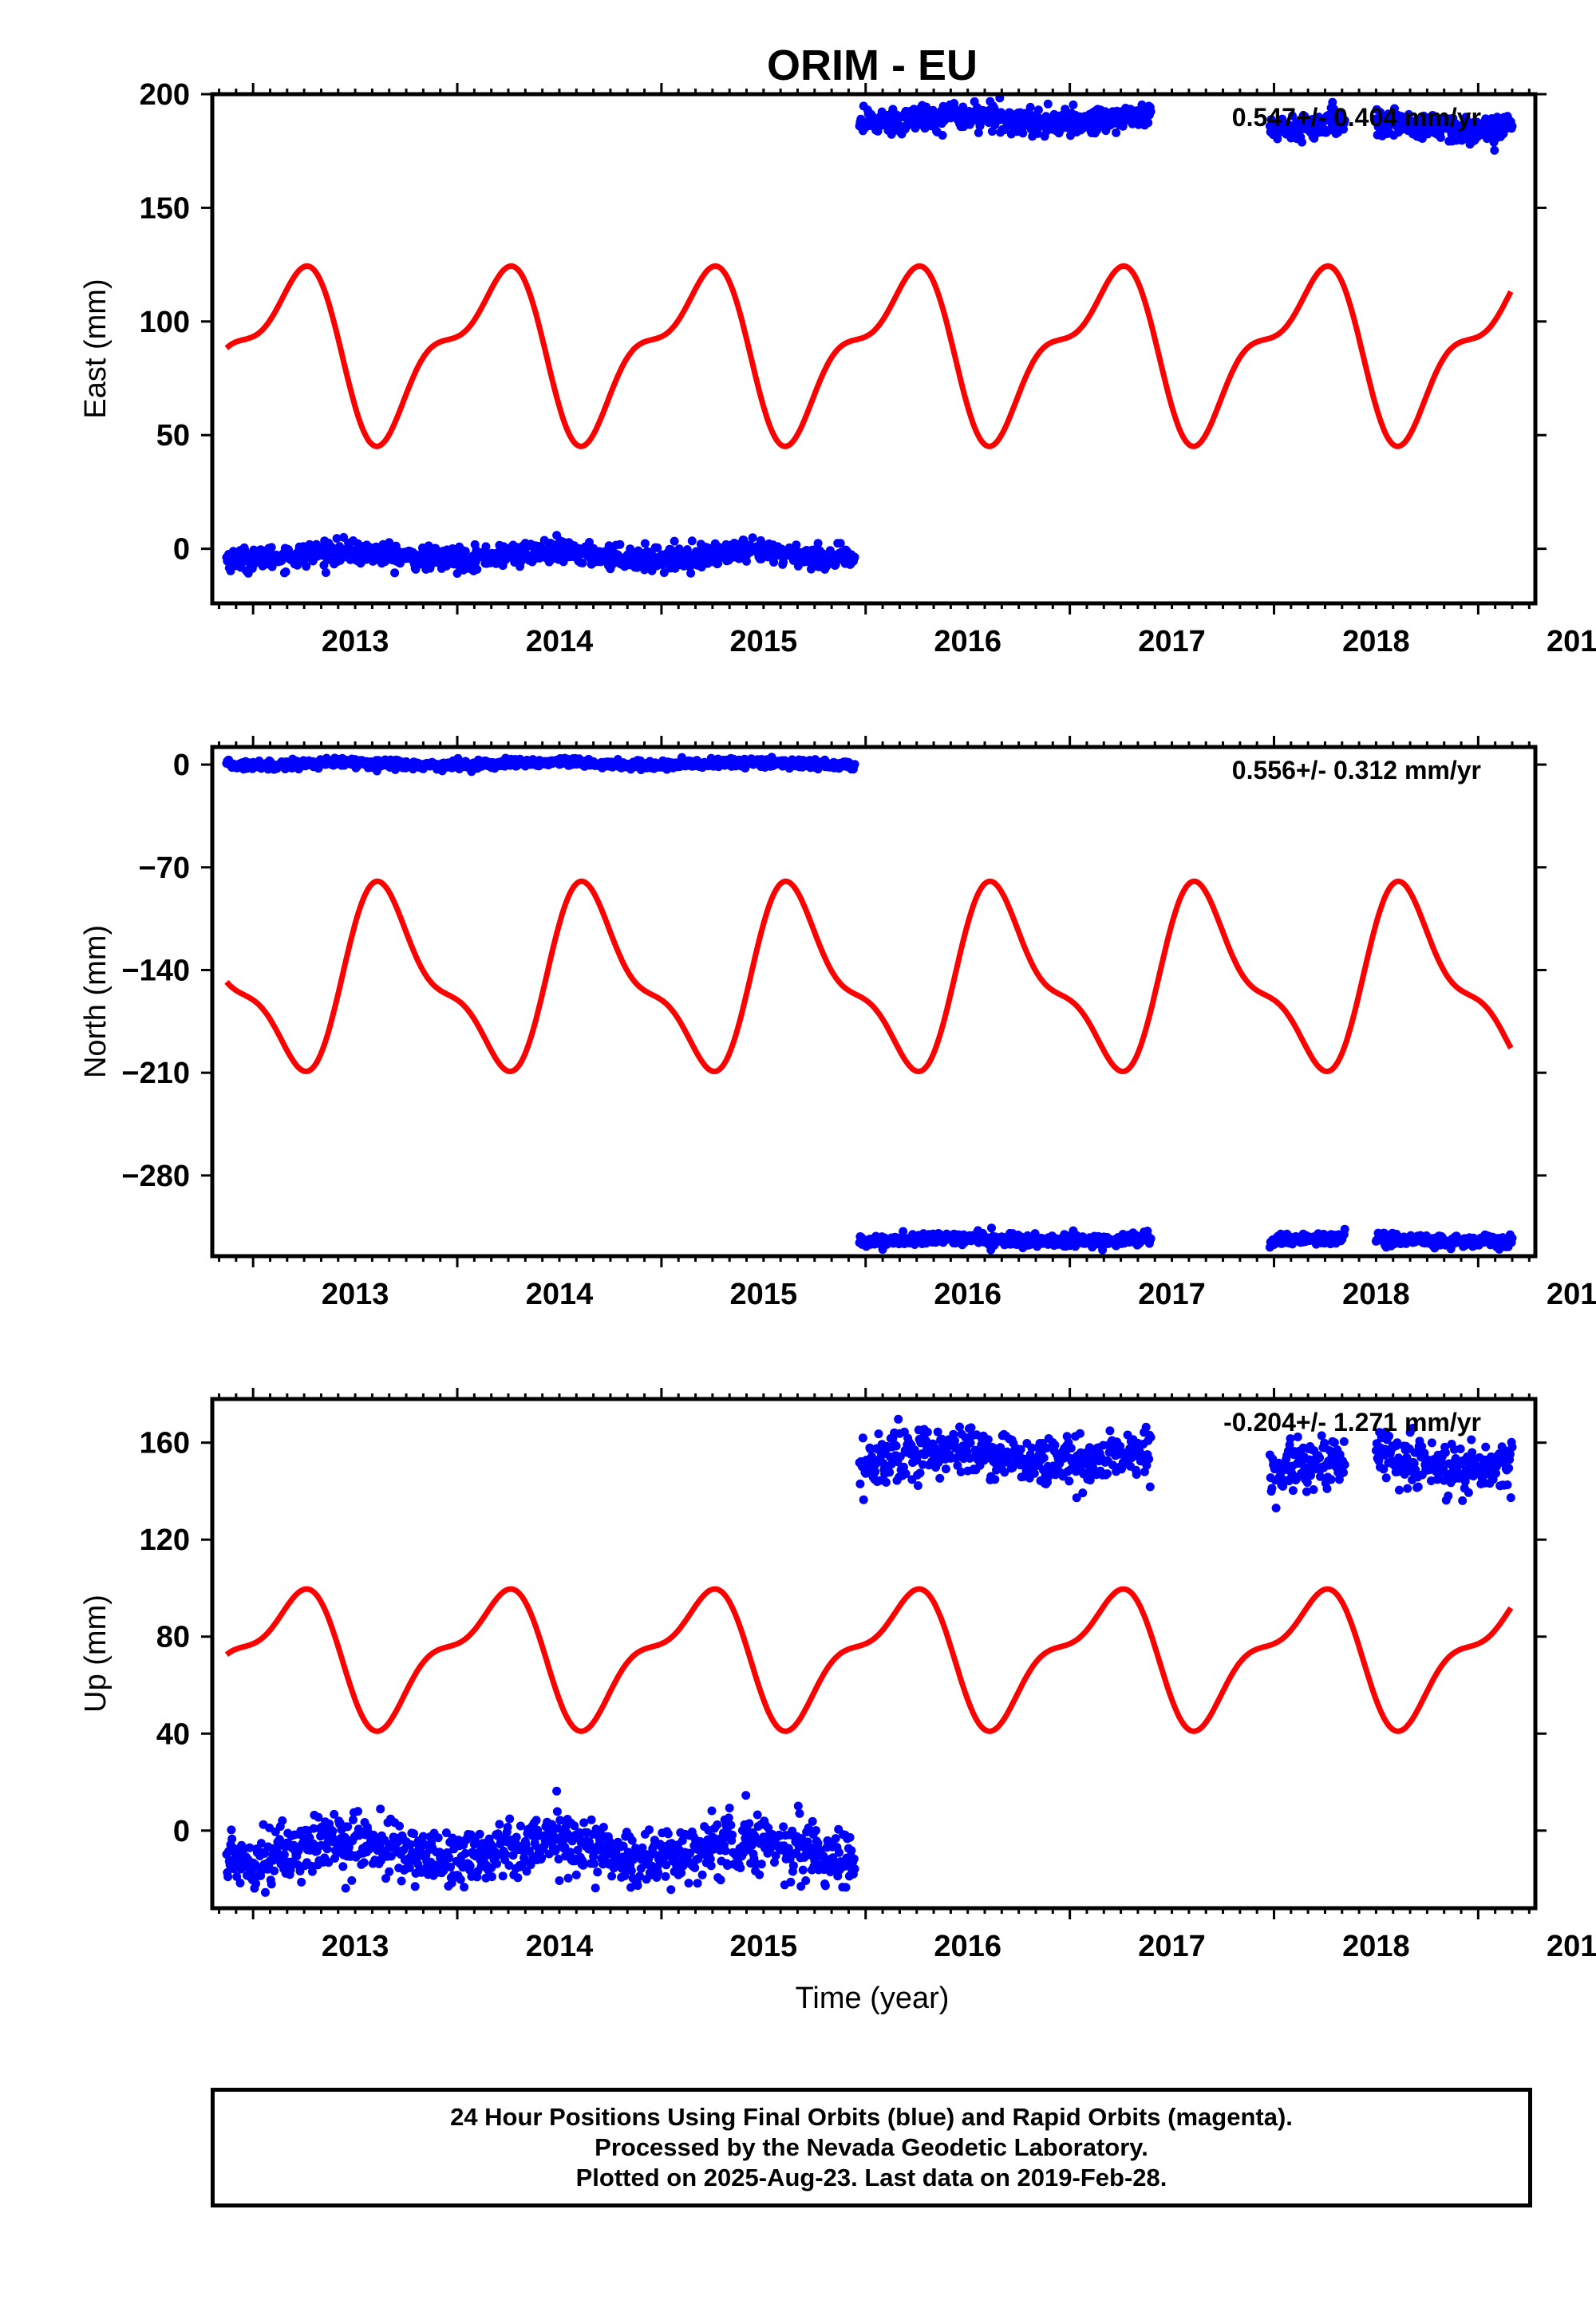 The image size is (1596, 2316). I want to click on model-fit-line-north, so click(869, 976).